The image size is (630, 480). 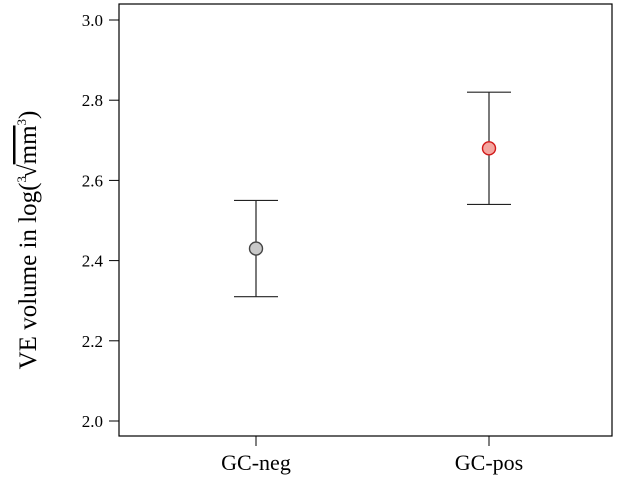 I want to click on y-axis-label-close: ), so click(x=28, y=115).